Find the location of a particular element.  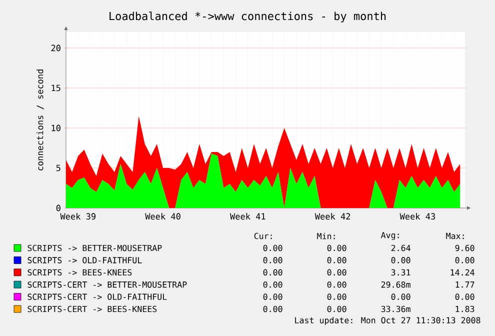

y-tick-label: 10 is located at coordinates (56, 128).